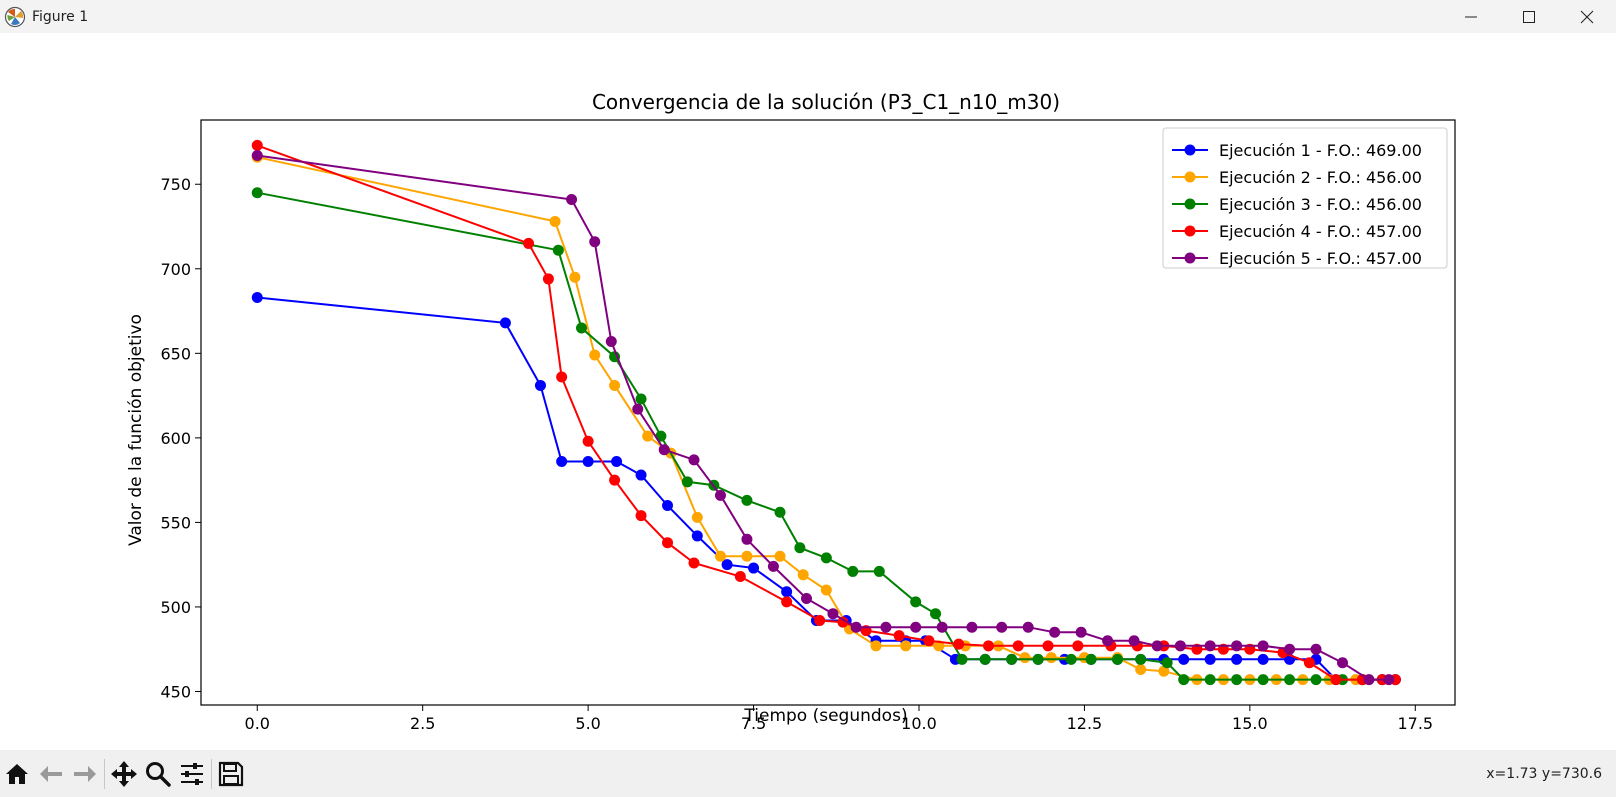 The image size is (1616, 797). What do you see at coordinates (1320, 231) in the screenshot?
I see `legend-label: Ejecución 4 - F.O.: 457.00` at bounding box center [1320, 231].